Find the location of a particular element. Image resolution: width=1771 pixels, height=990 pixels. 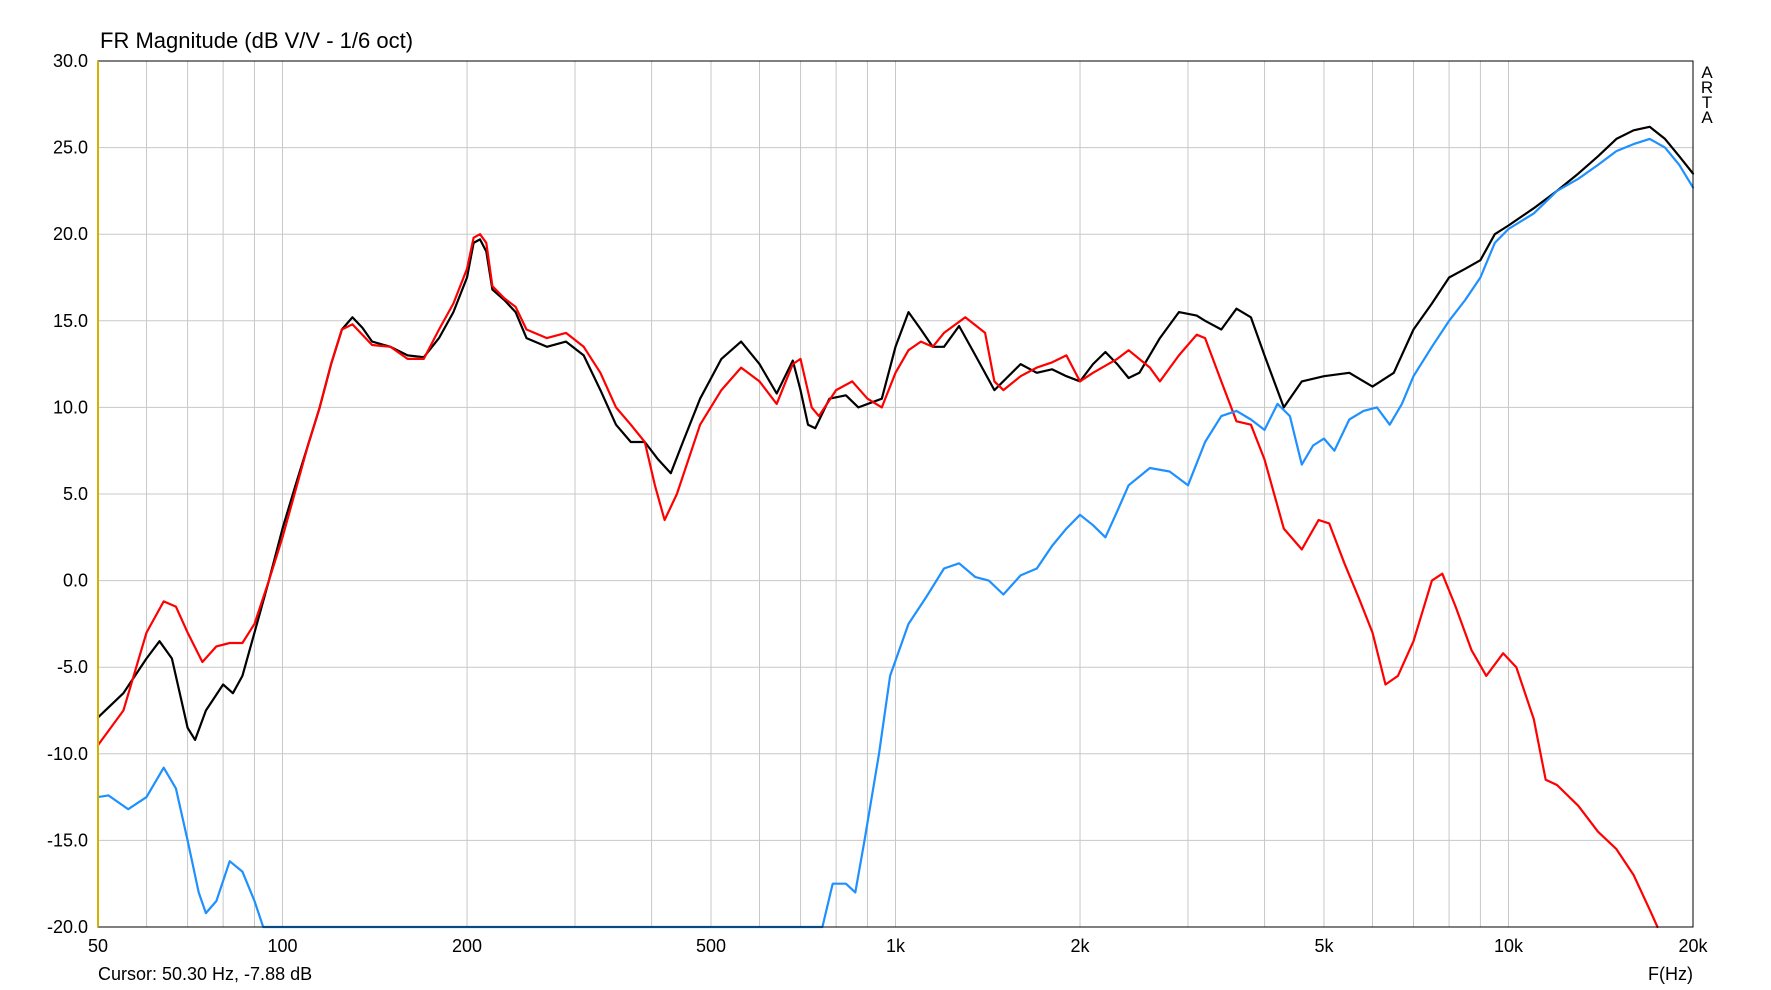

x-tick-label: 2k is located at coordinates (1081, 946).